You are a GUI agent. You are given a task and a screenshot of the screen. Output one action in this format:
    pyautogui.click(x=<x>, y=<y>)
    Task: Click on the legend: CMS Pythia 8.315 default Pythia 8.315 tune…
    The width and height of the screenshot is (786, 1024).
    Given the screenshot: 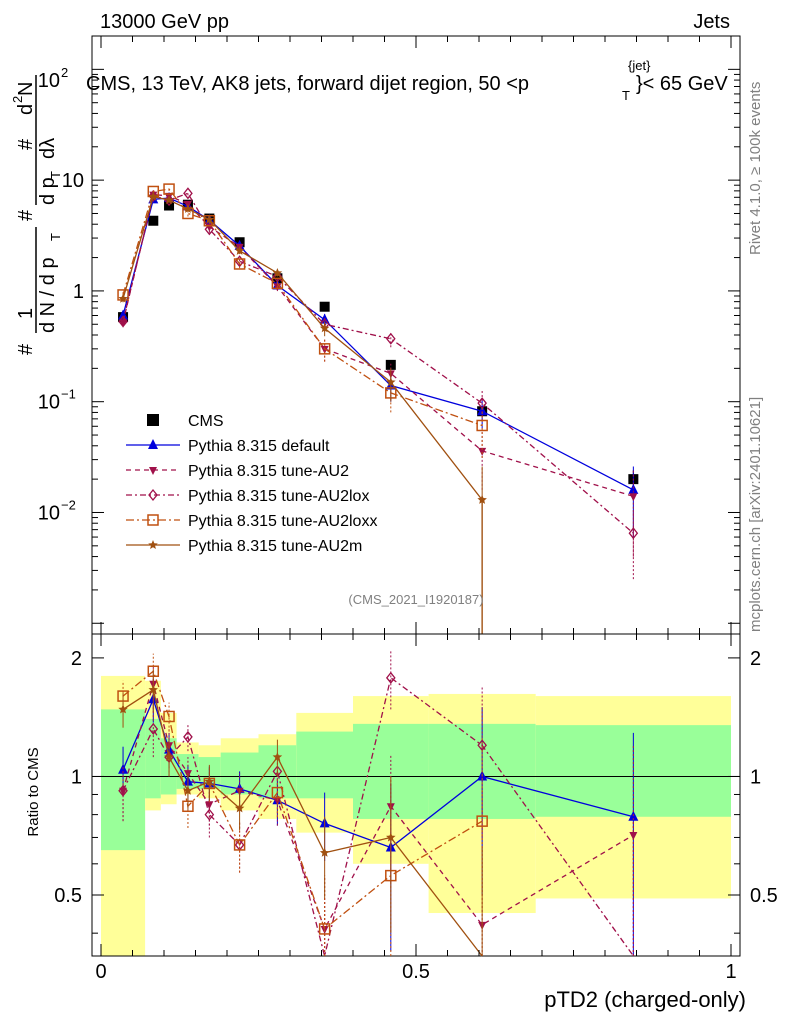 What is the action you would take?
    pyautogui.click(x=251, y=484)
    